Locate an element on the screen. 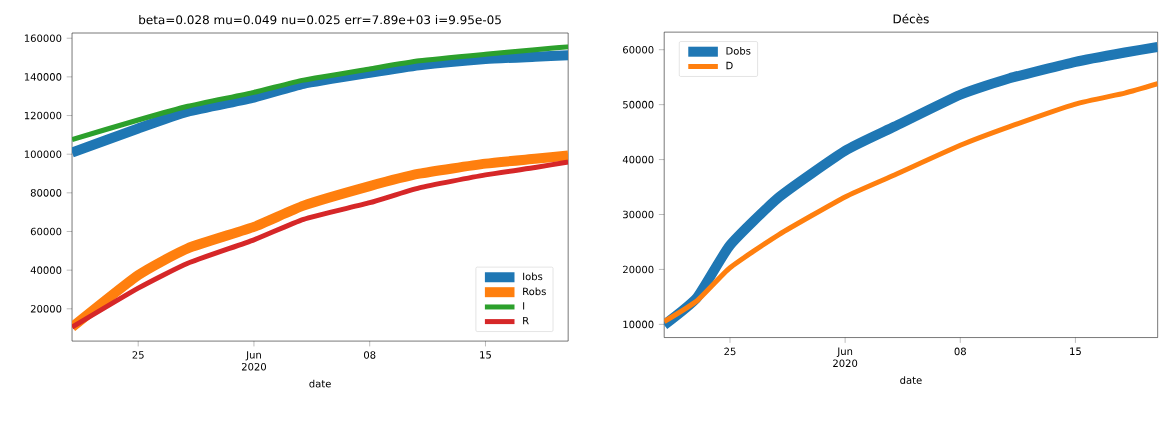 The width and height of the screenshot is (1167, 442). legend-label: Dobs is located at coordinates (738, 50).